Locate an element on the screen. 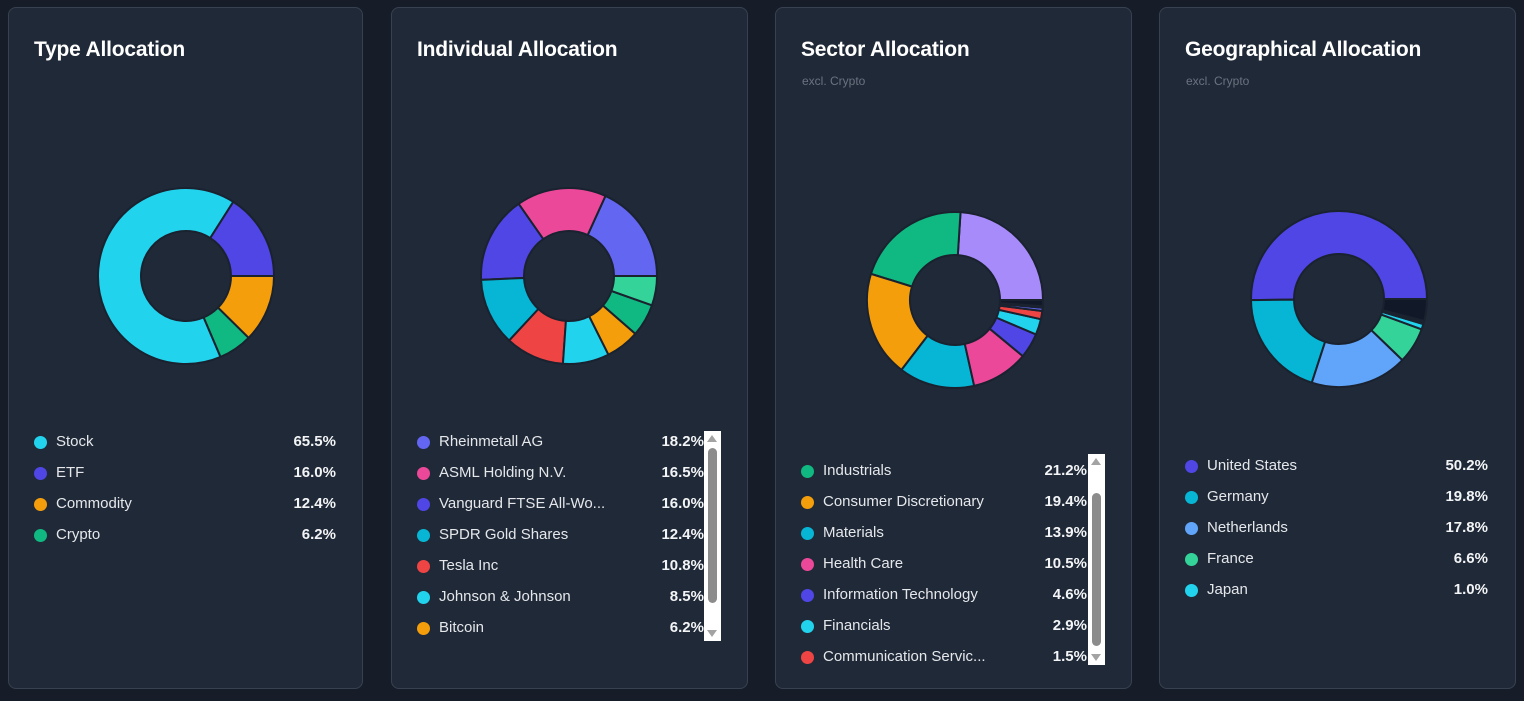 Image resolution: width=1524 pixels, height=701 pixels. legend-item: United States 50.2% is located at coordinates (1336, 472).